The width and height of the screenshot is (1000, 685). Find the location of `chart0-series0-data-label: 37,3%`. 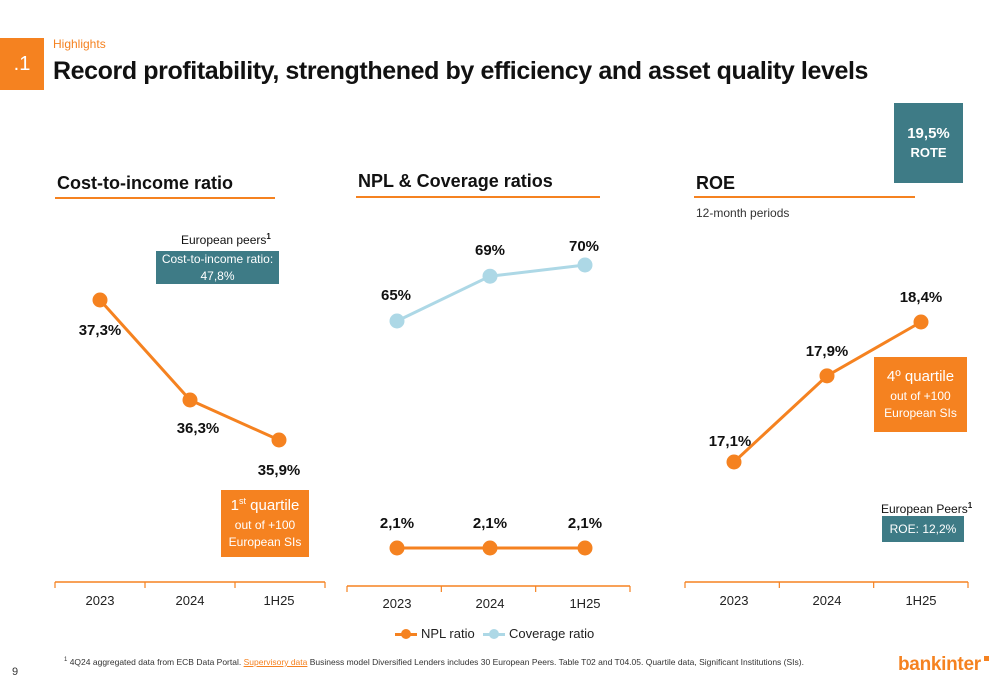

chart0-series0-data-label: 37,3% is located at coordinates (100, 330).